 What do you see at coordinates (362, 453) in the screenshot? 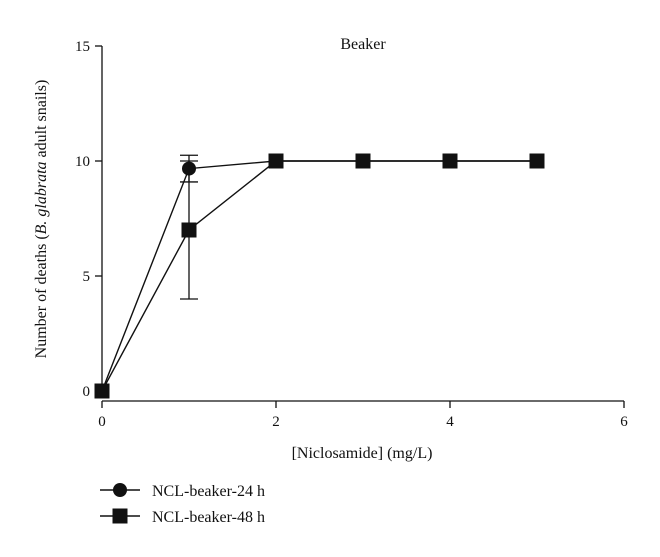
I see `x-axis-label: [Niclosamide] (mg/L)` at bounding box center [362, 453].